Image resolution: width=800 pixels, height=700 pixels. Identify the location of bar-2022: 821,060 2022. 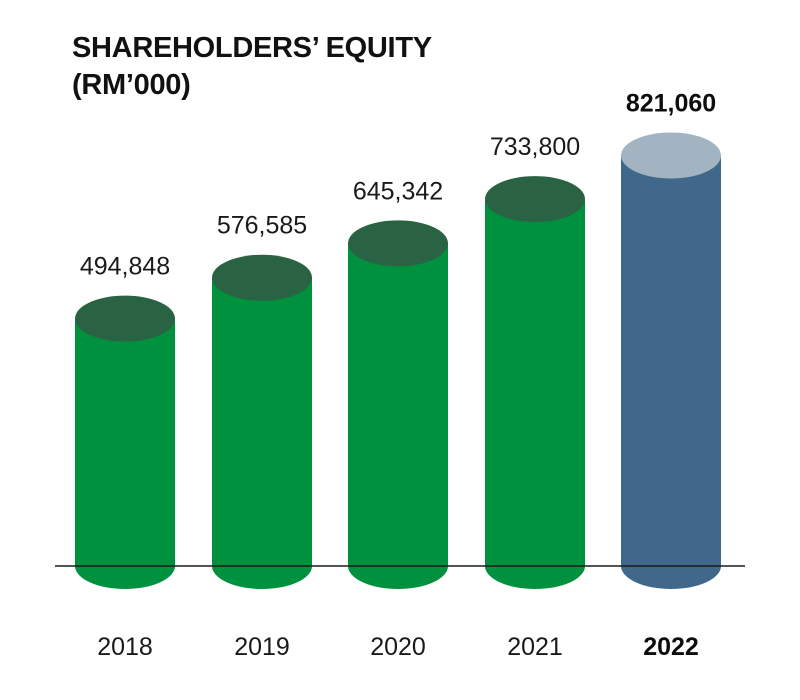
(671, 375).